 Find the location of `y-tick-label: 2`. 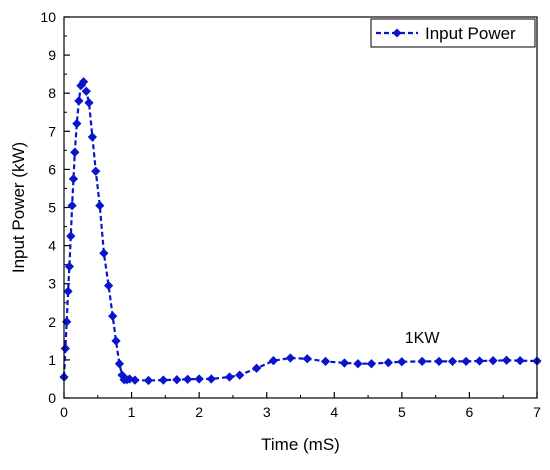

y-tick-label: 2 is located at coordinates (52, 322).